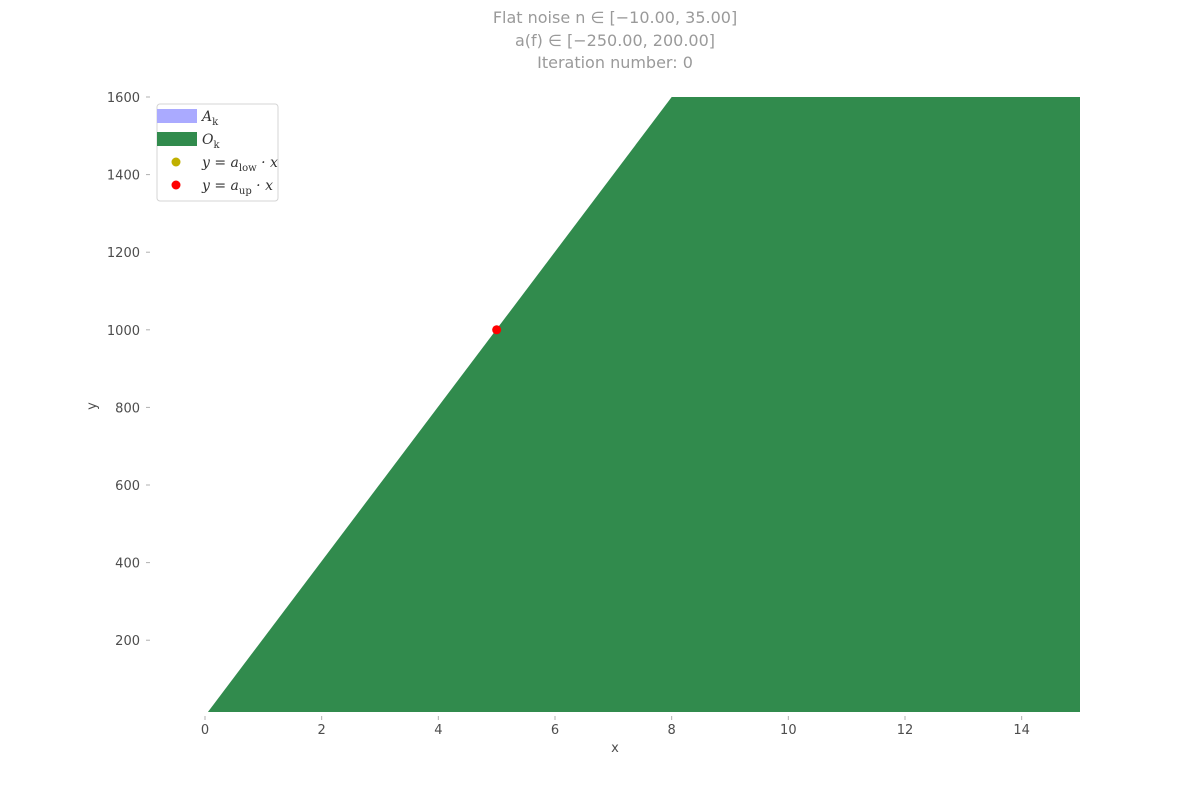 This screenshot has width=1200, height=800. I want to click on legend-label-0: Ak, so click(209, 118).